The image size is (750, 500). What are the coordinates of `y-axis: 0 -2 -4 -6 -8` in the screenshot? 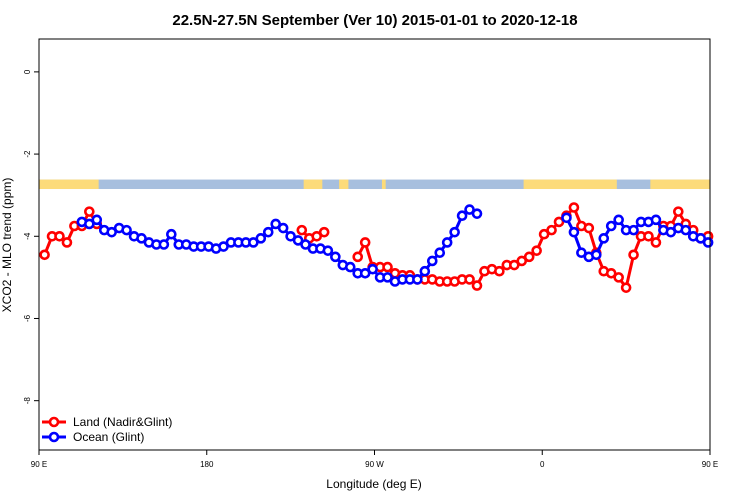 It's located at (31, 236).